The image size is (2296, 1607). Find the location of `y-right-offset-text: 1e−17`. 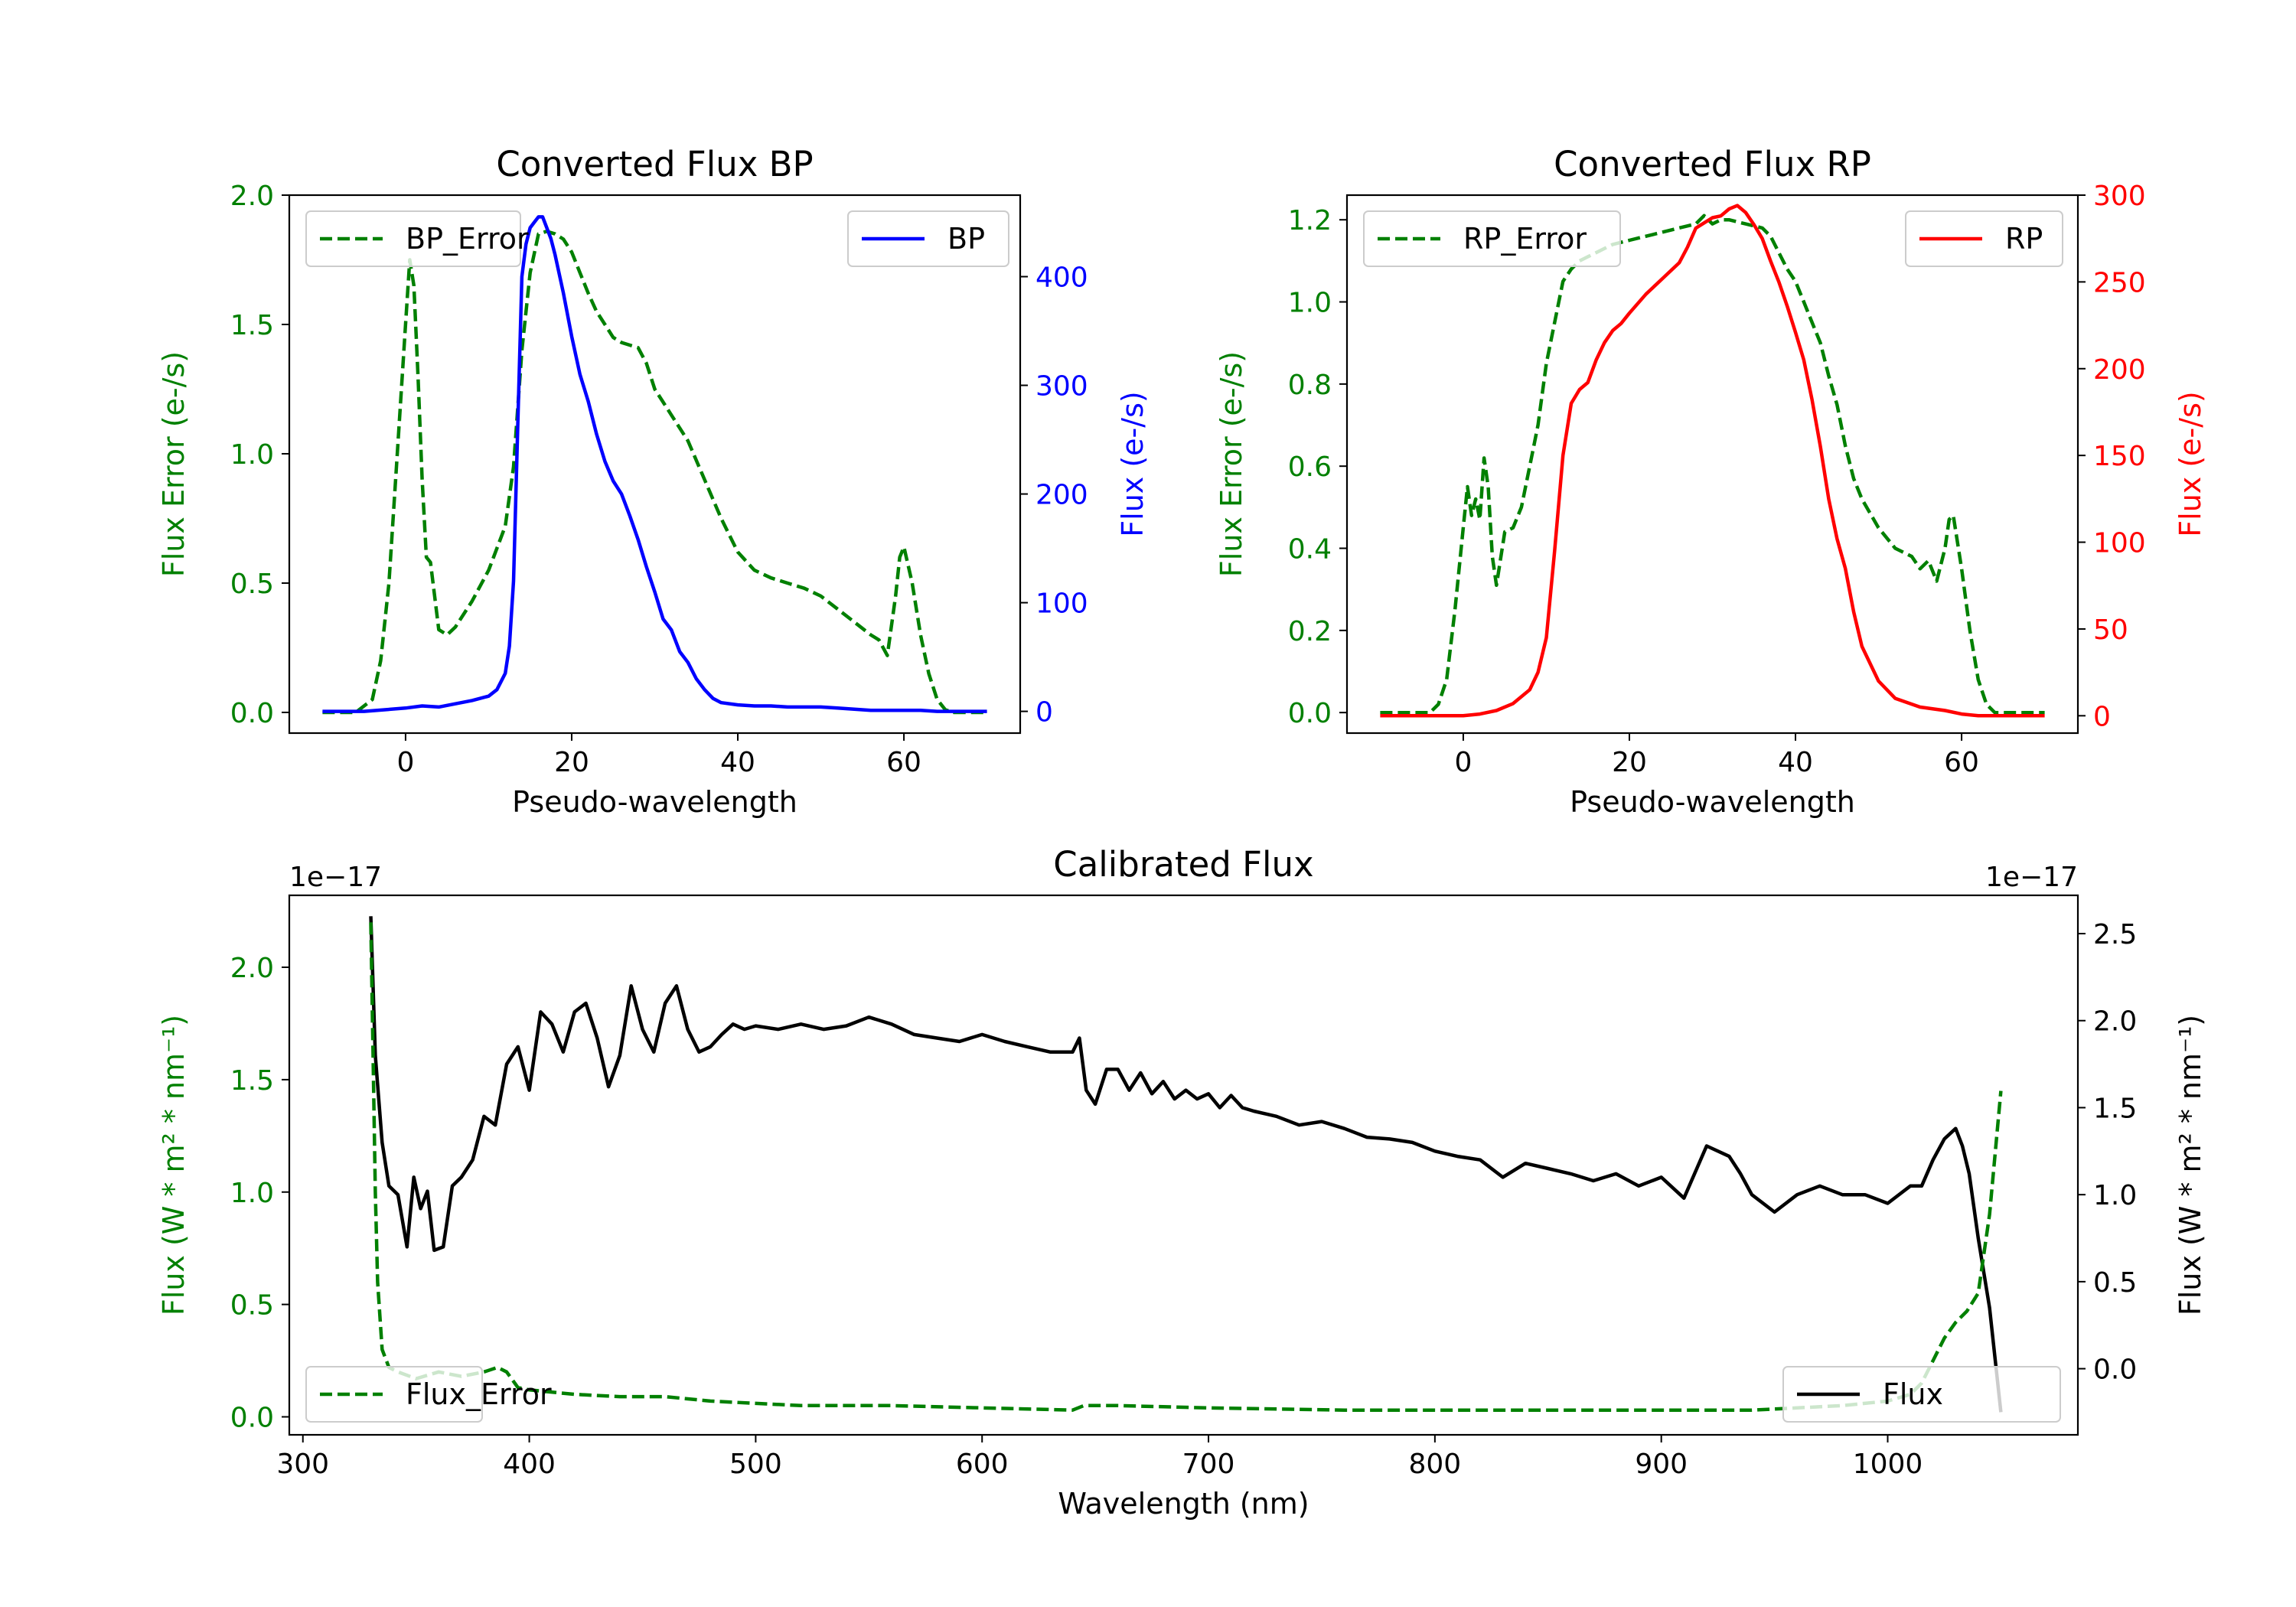

y-right-offset-text: 1e−17 is located at coordinates (2031, 878).